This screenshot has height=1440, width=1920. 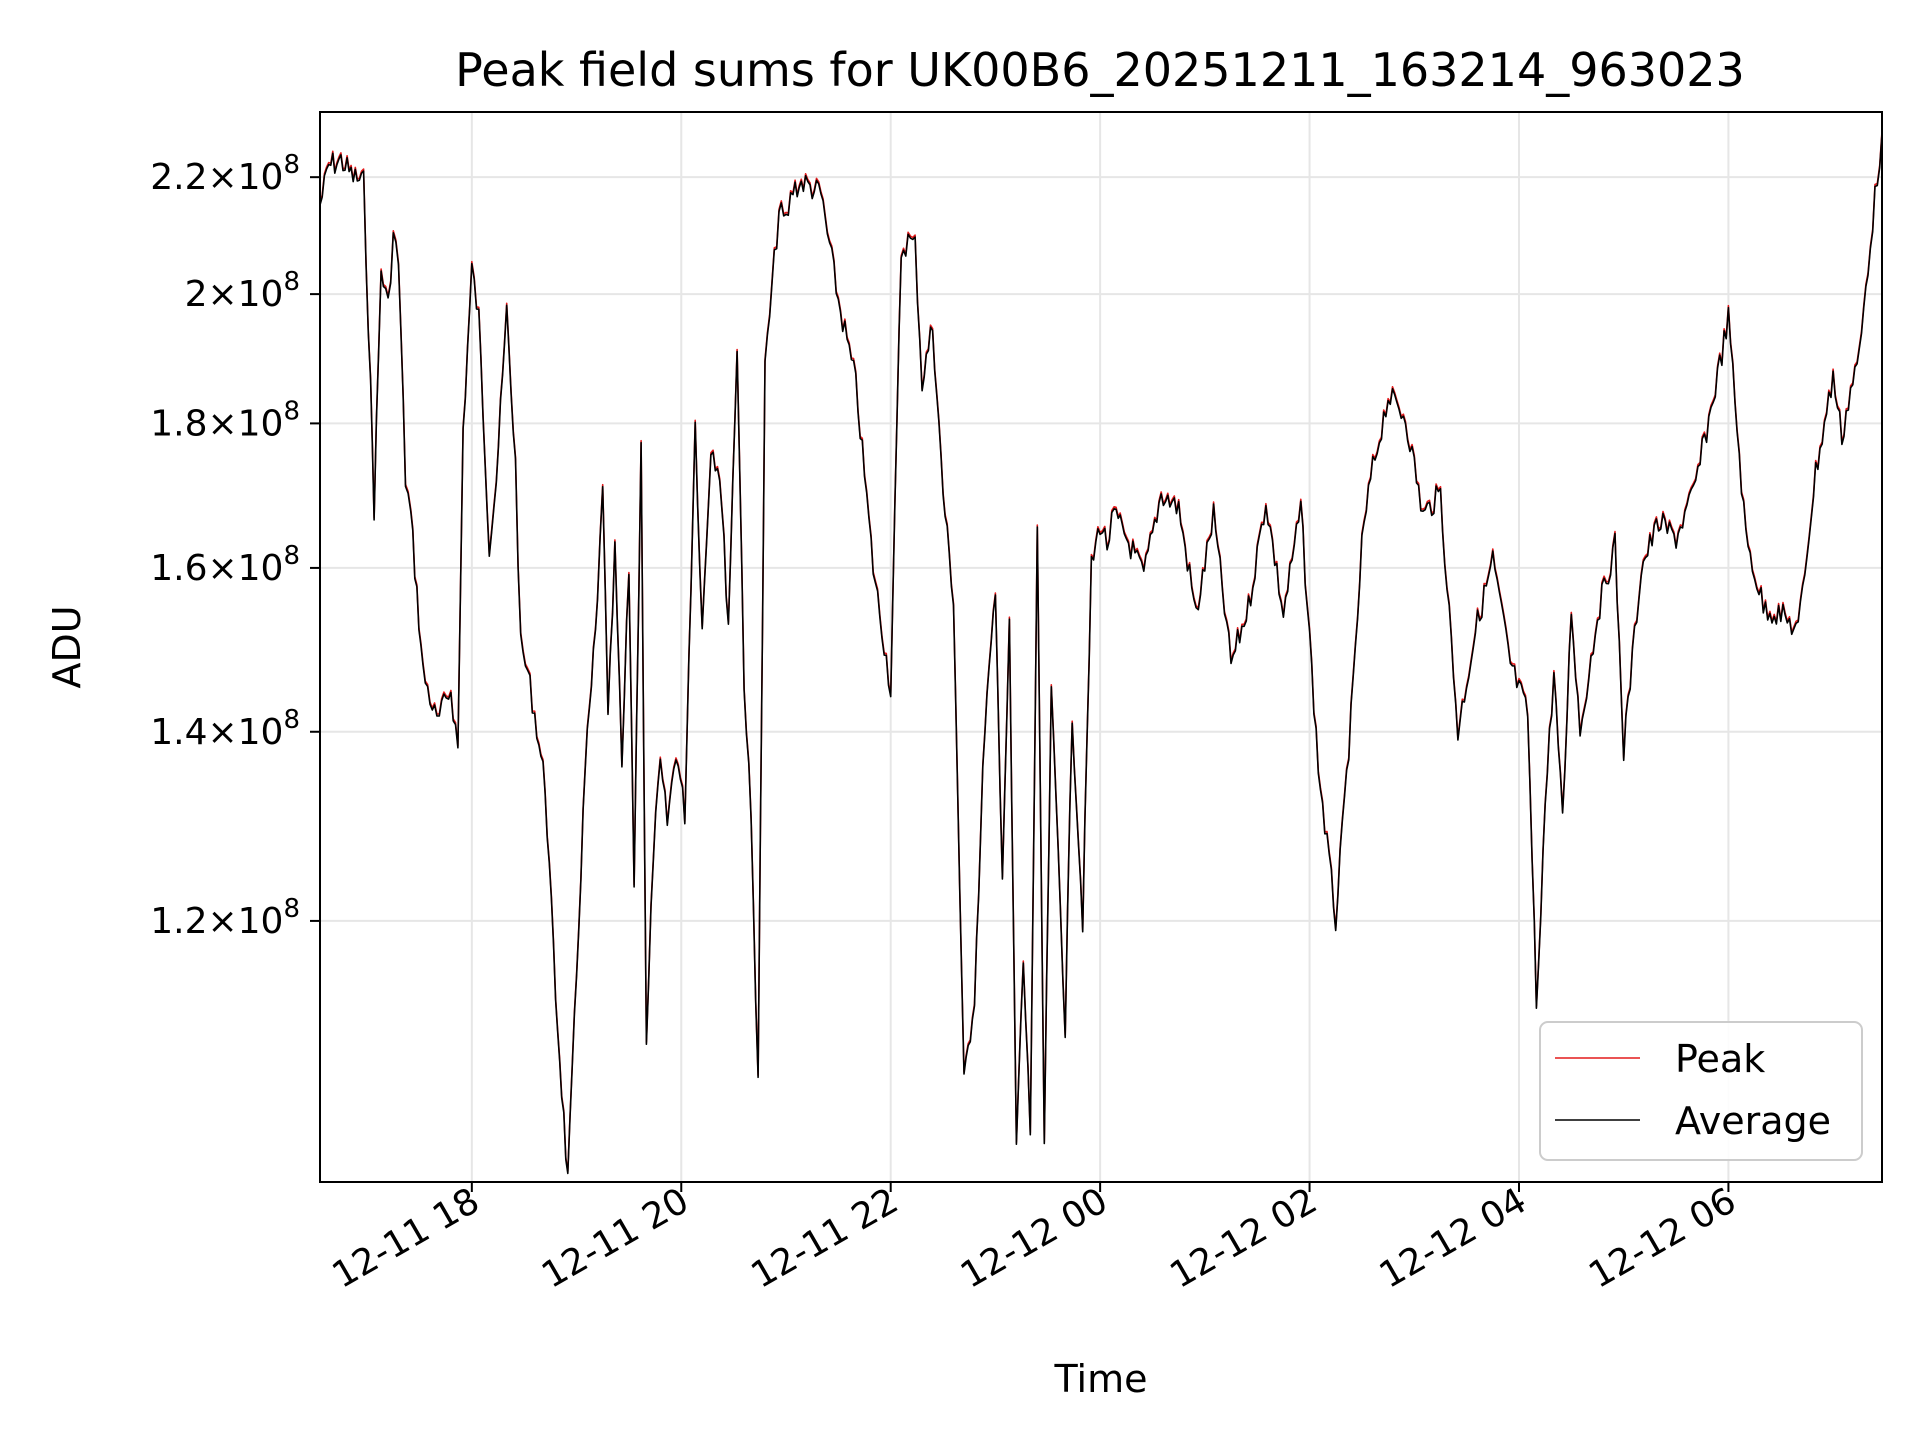 I want to click on legend: Peak Average, so click(x=1701, y=1091).